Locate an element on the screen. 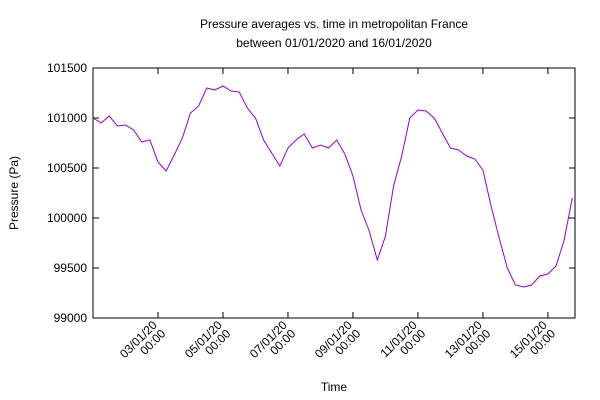 The width and height of the screenshot is (600, 400). x-tick-label: 15/01/2000:00 is located at coordinates (533, 344).